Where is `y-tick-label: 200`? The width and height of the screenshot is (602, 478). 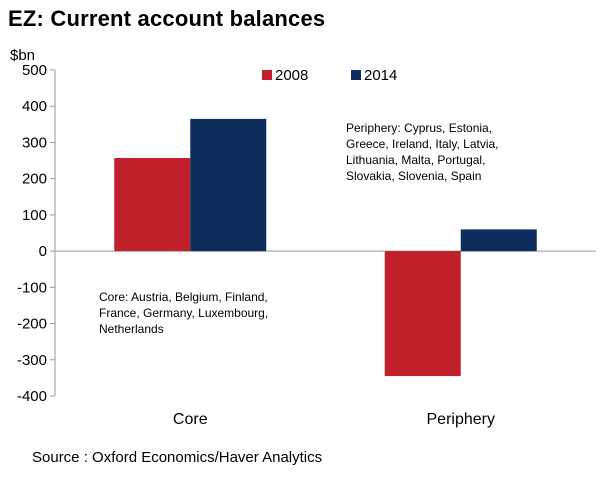
y-tick-label: 200 is located at coordinates (34, 179).